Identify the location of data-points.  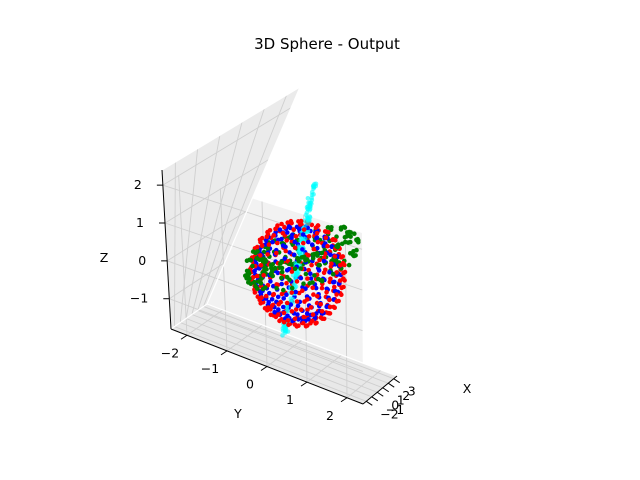
(302, 259).